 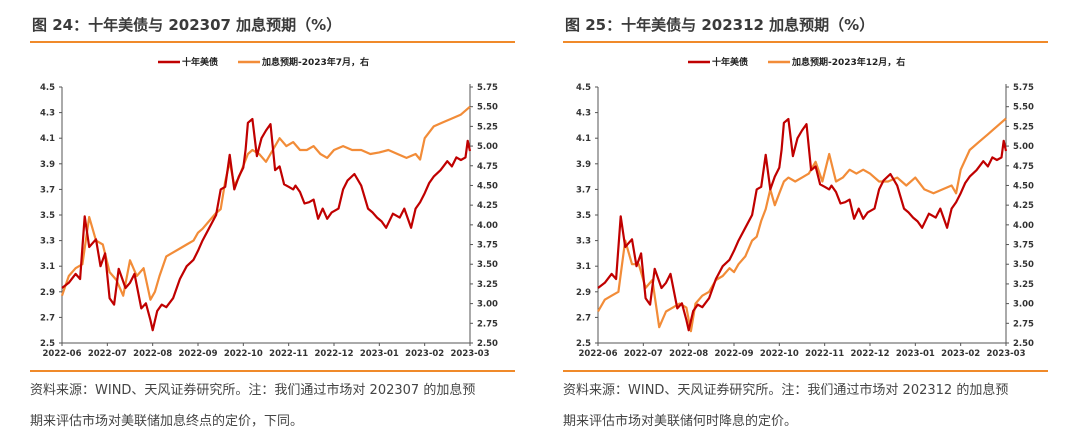 I want to click on figure-title: 图 25：十年美债与 202312 加息预期（%）, so click(x=720, y=25).